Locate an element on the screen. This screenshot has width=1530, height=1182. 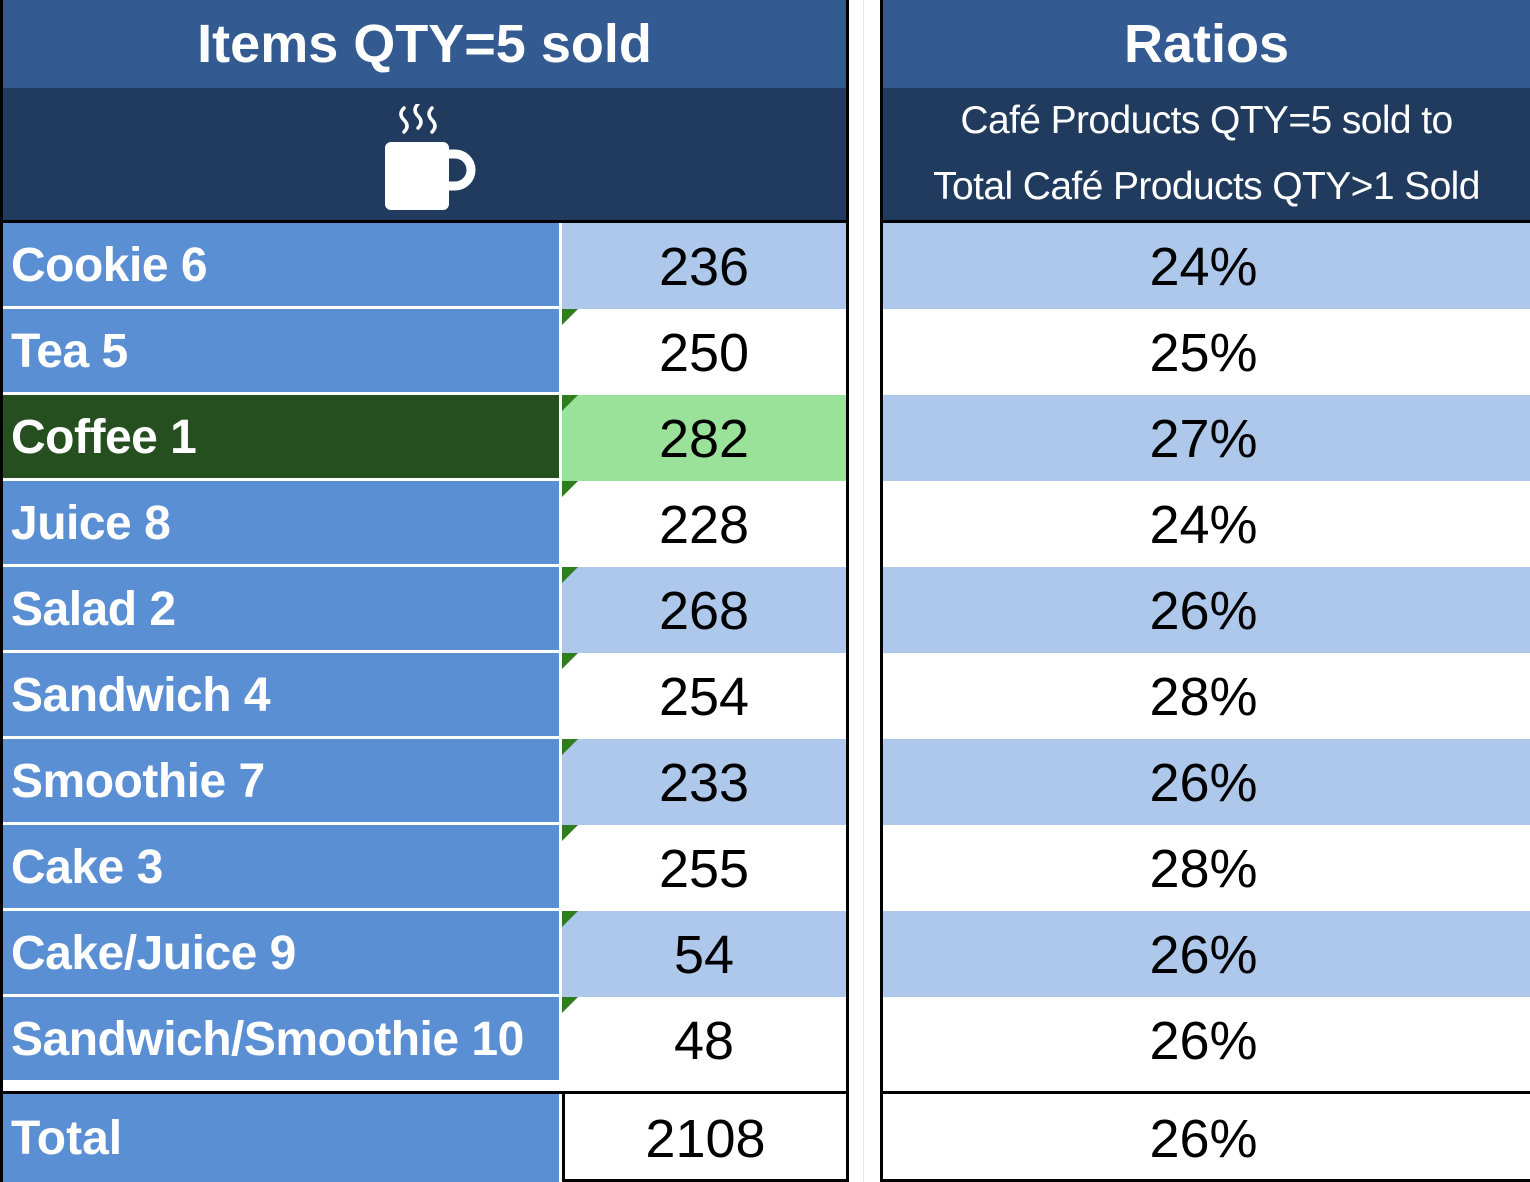
item-count: 233 is located at coordinates (704, 782).